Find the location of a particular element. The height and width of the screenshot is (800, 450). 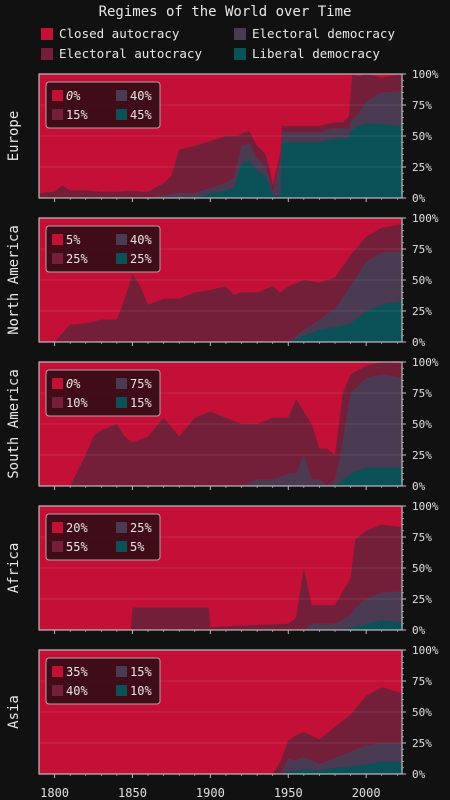

area-liberal-democracy-europe is located at coordinates (220, 160).